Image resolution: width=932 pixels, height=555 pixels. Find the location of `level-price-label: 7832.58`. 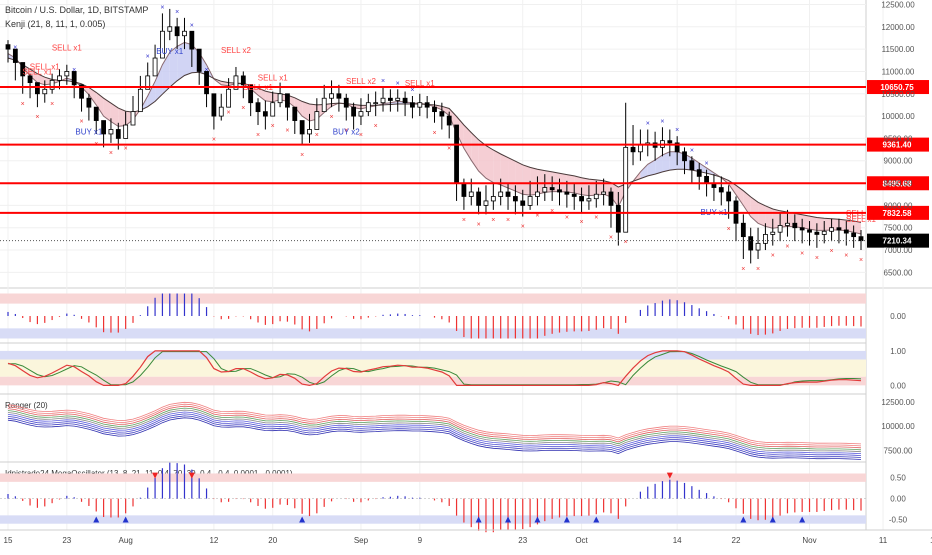

level-price-label: 7832.58 is located at coordinates (897, 213).